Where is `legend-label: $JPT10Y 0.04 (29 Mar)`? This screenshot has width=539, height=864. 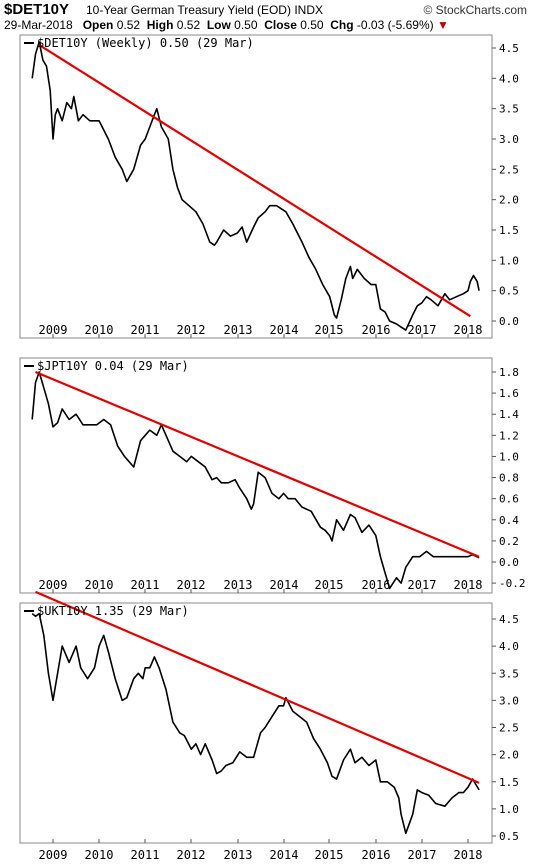 legend-label: $JPT10Y 0.04 (29 Mar) is located at coordinates (113, 366).